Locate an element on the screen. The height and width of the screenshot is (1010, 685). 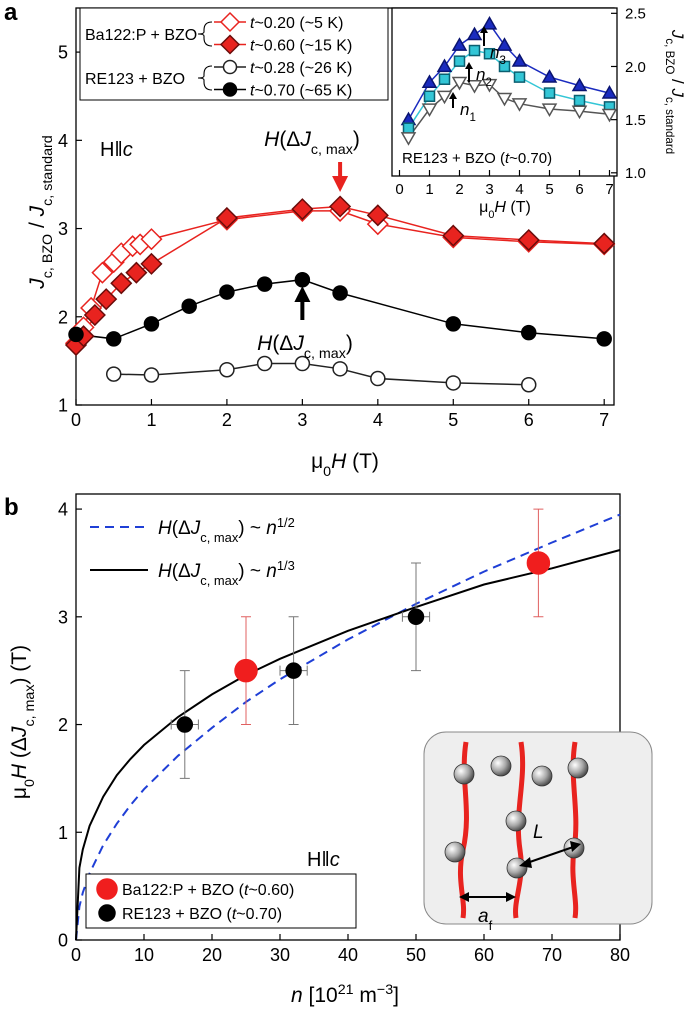
flux-line is located at coordinates (519, 830).